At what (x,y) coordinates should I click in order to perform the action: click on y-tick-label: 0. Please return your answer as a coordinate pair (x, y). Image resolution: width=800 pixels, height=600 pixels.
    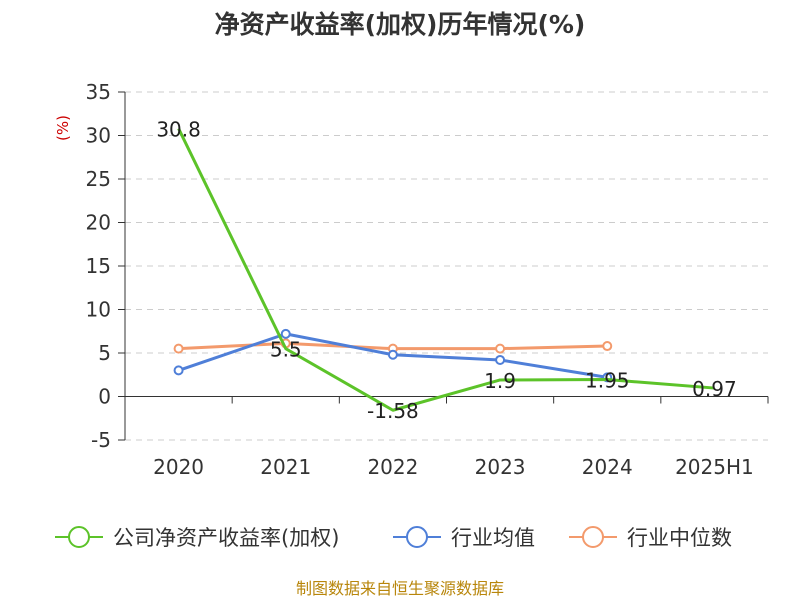
    Looking at the image, I should click on (104, 397).